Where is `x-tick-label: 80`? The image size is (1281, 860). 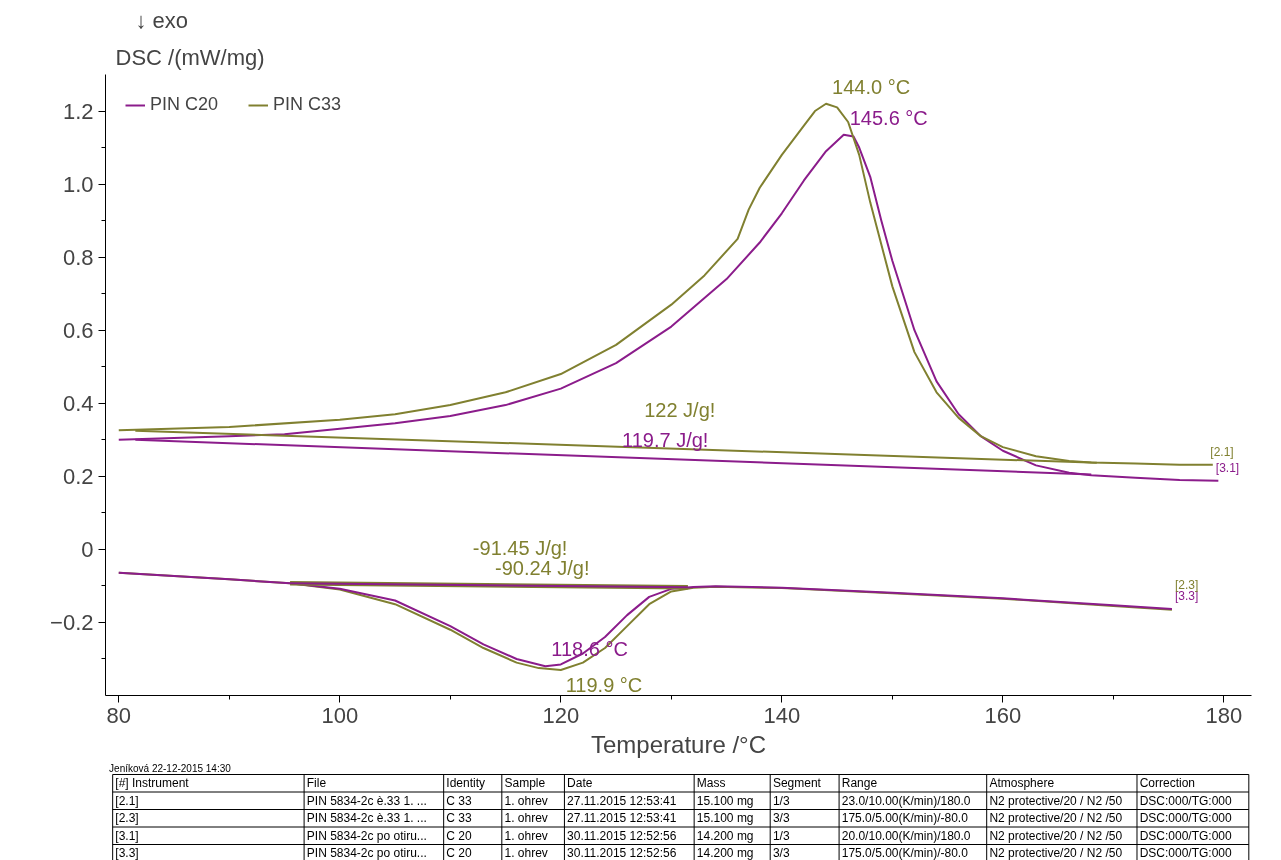
x-tick-label: 80 is located at coordinates (119, 715).